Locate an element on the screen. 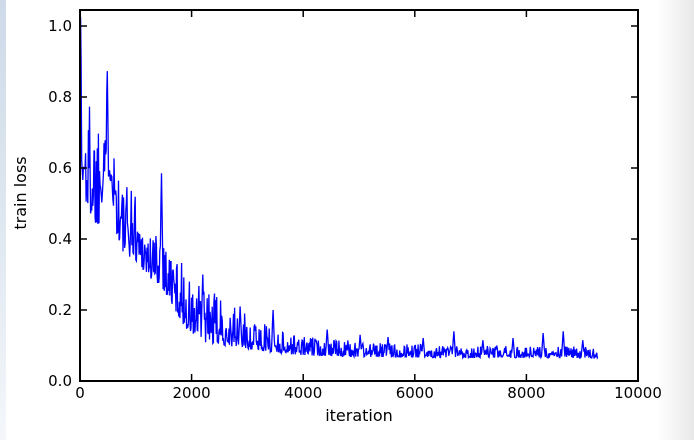  x-tick-label: 8000 is located at coordinates (526, 393).